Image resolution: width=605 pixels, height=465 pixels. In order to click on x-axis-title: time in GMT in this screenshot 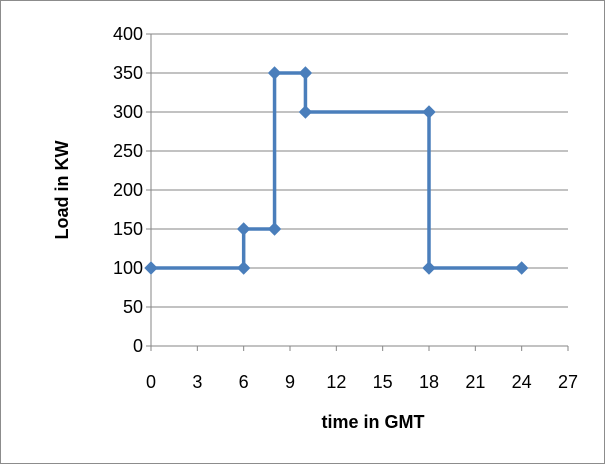, I will do `click(373, 422)`.